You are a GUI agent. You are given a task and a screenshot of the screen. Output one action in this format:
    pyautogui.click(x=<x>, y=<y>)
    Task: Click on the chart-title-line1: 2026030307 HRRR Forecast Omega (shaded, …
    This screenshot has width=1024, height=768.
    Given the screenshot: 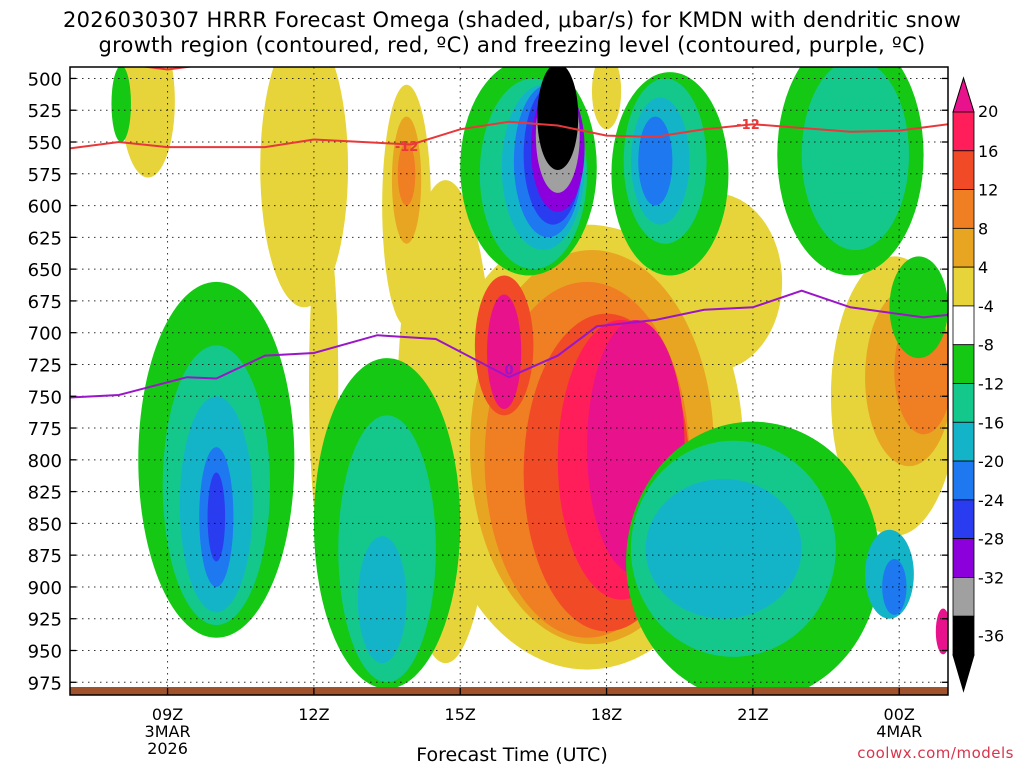 What is the action you would take?
    pyautogui.click(x=512, y=20)
    